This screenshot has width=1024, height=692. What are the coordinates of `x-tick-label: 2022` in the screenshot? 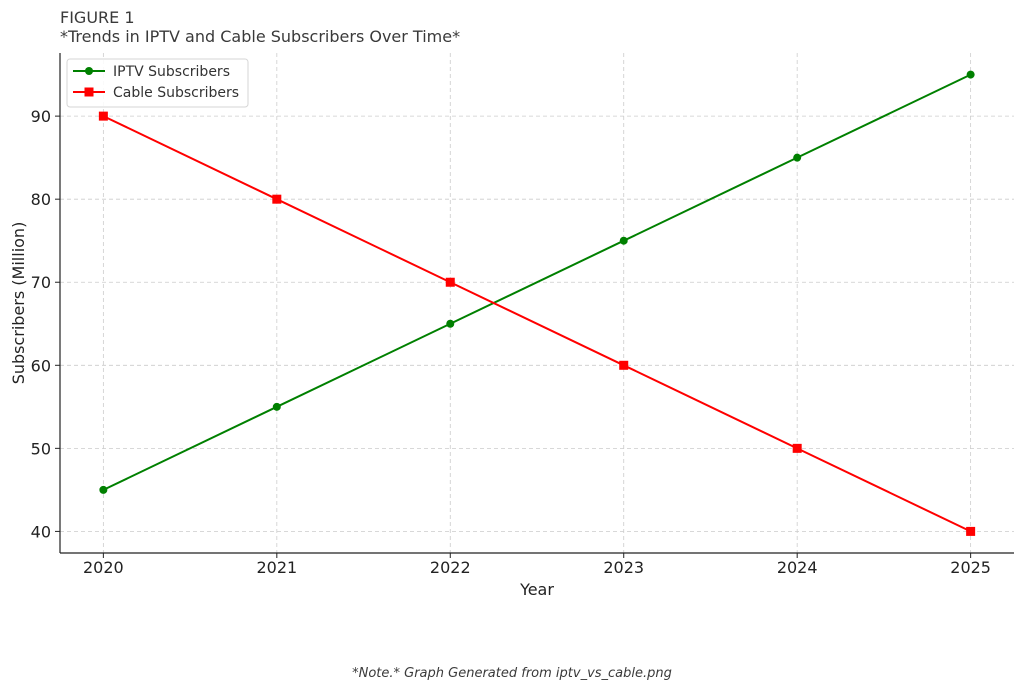 It's located at (450, 567).